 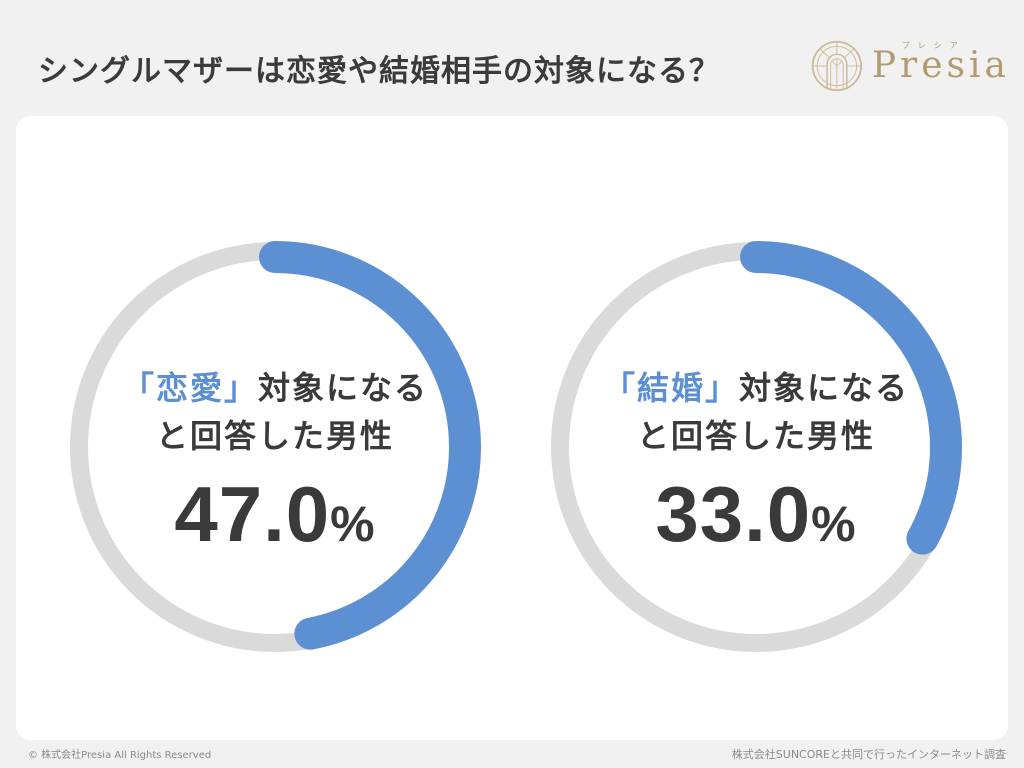 I want to click on arched-window-icon, so click(x=837, y=66).